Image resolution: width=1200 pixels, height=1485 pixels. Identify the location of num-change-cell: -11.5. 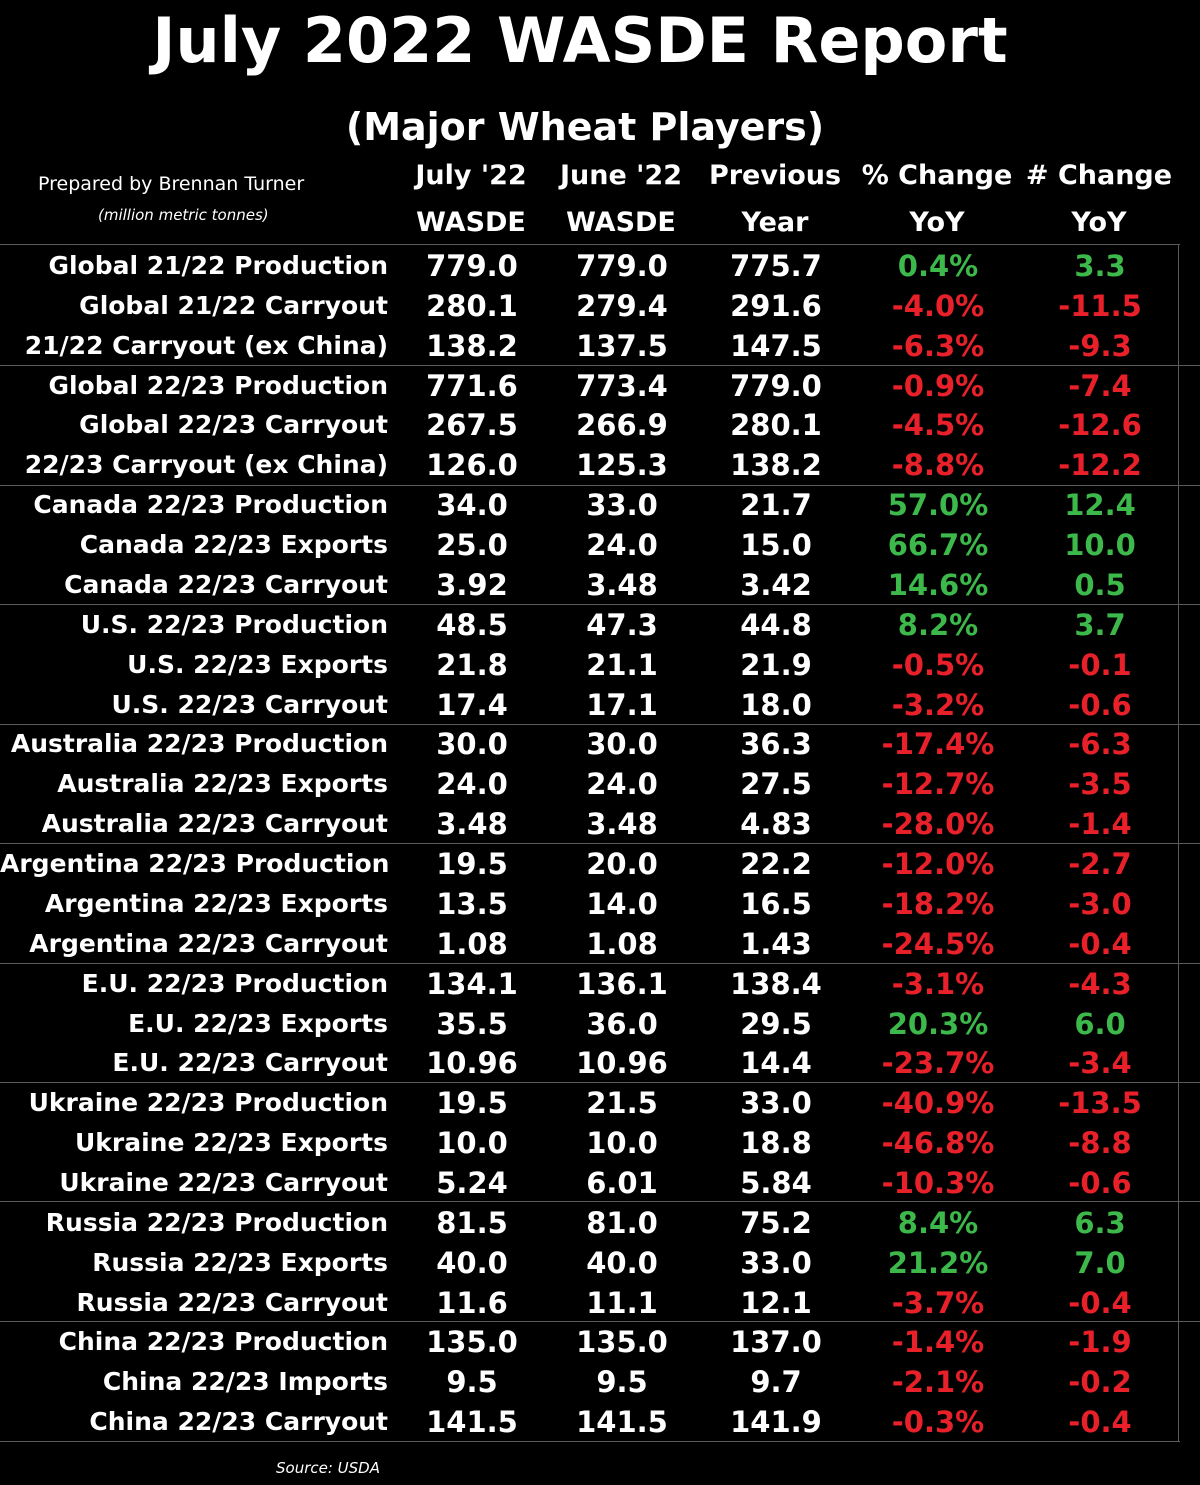
(1100, 305).